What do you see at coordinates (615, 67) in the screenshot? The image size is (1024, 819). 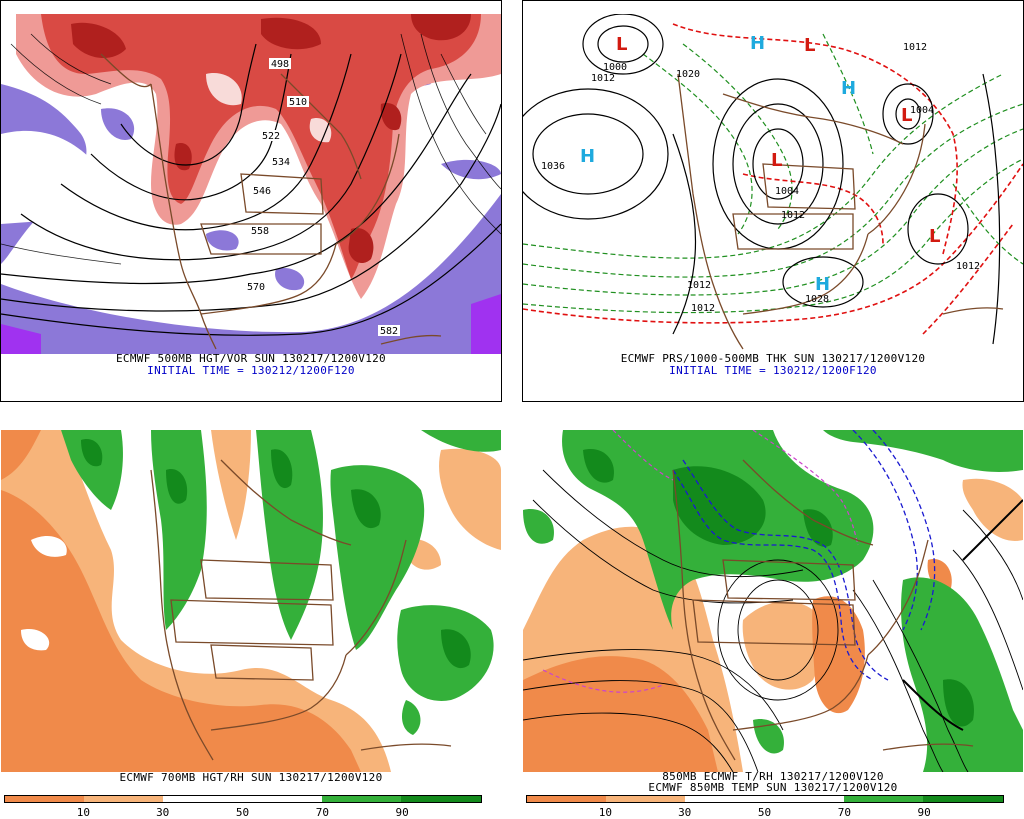 I see `pressure-value: 1000` at bounding box center [615, 67].